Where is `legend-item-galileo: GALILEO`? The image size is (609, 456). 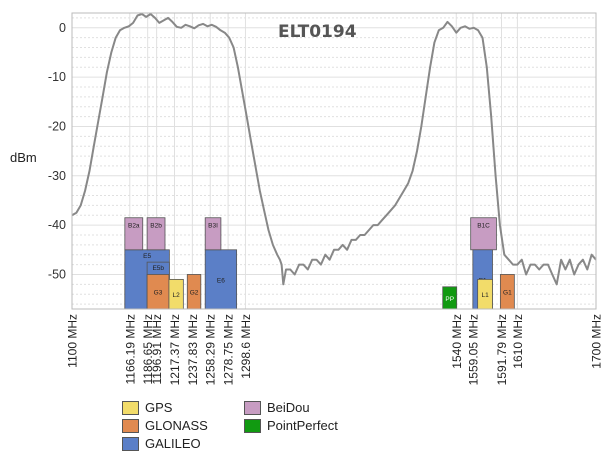
legend-item-galileo: GALILEO is located at coordinates (161, 443).